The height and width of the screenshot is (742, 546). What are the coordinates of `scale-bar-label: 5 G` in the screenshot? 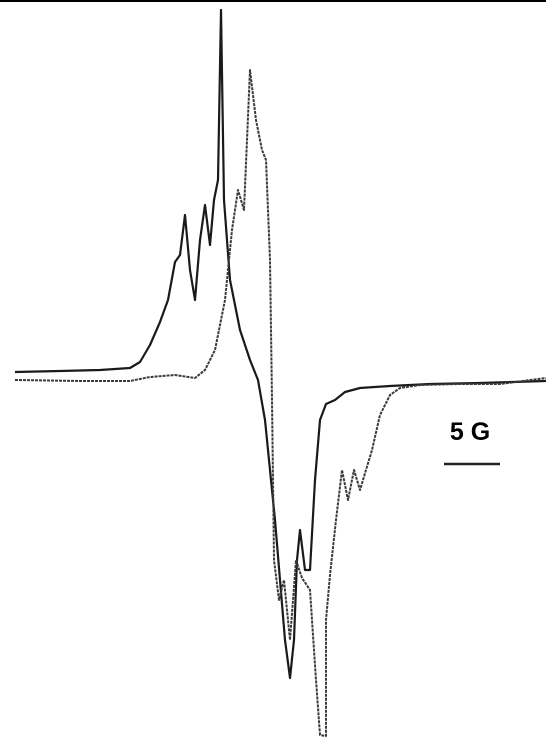 It's located at (470, 432).